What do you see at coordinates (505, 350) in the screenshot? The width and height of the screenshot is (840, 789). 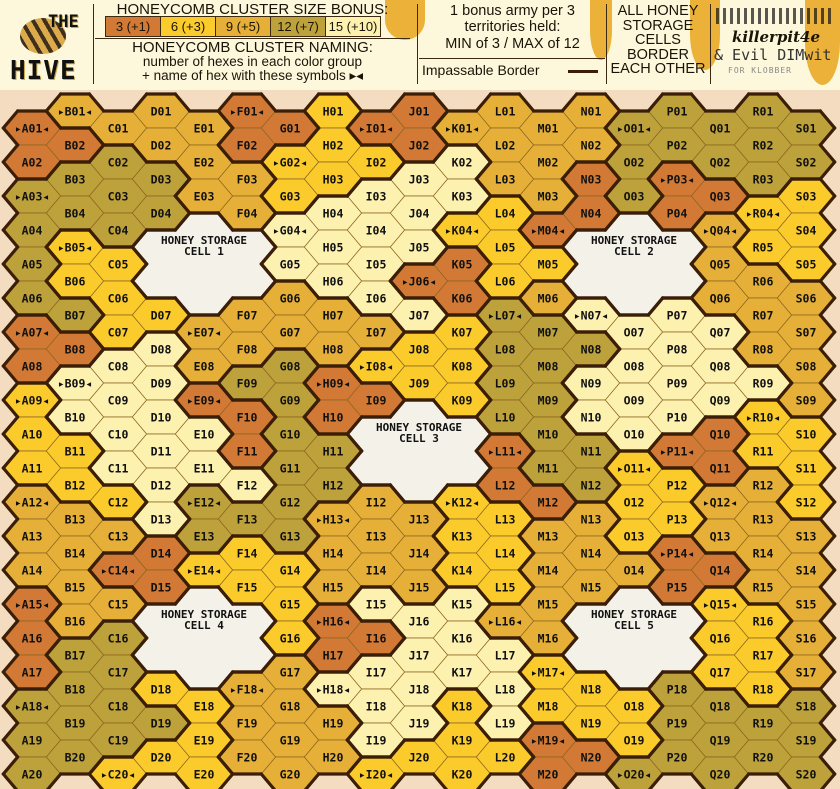 I see `hex-label: L08` at bounding box center [505, 350].